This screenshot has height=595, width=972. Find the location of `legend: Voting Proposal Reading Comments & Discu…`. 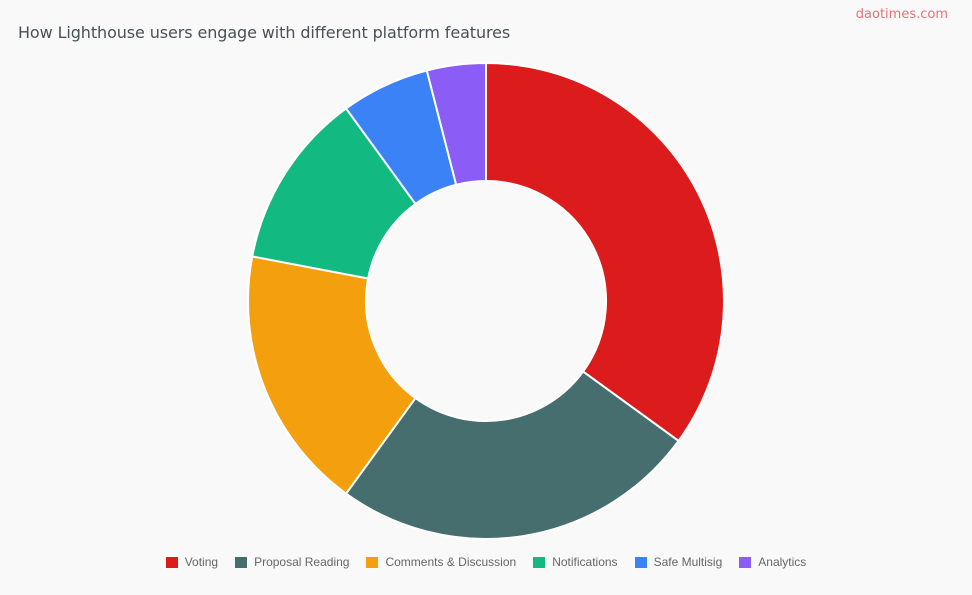

legend: Voting Proposal Reading Comments & Discu… is located at coordinates (486, 562).